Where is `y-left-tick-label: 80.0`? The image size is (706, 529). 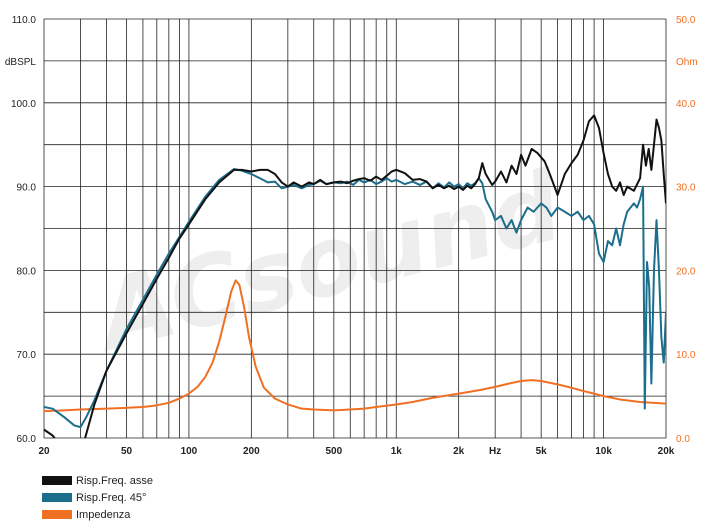
y-left-tick-label: 80.0 is located at coordinates (27, 271).